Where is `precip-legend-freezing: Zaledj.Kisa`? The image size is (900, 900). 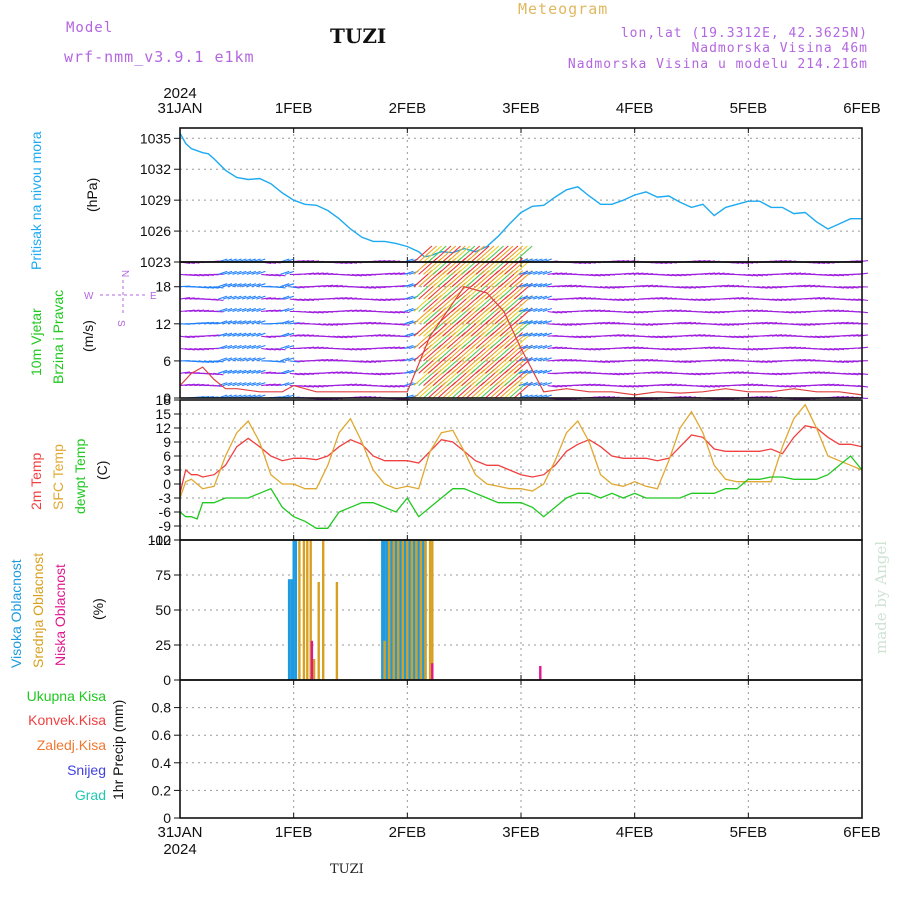
precip-legend-freezing: Zaledj.Kisa is located at coordinates (71, 745).